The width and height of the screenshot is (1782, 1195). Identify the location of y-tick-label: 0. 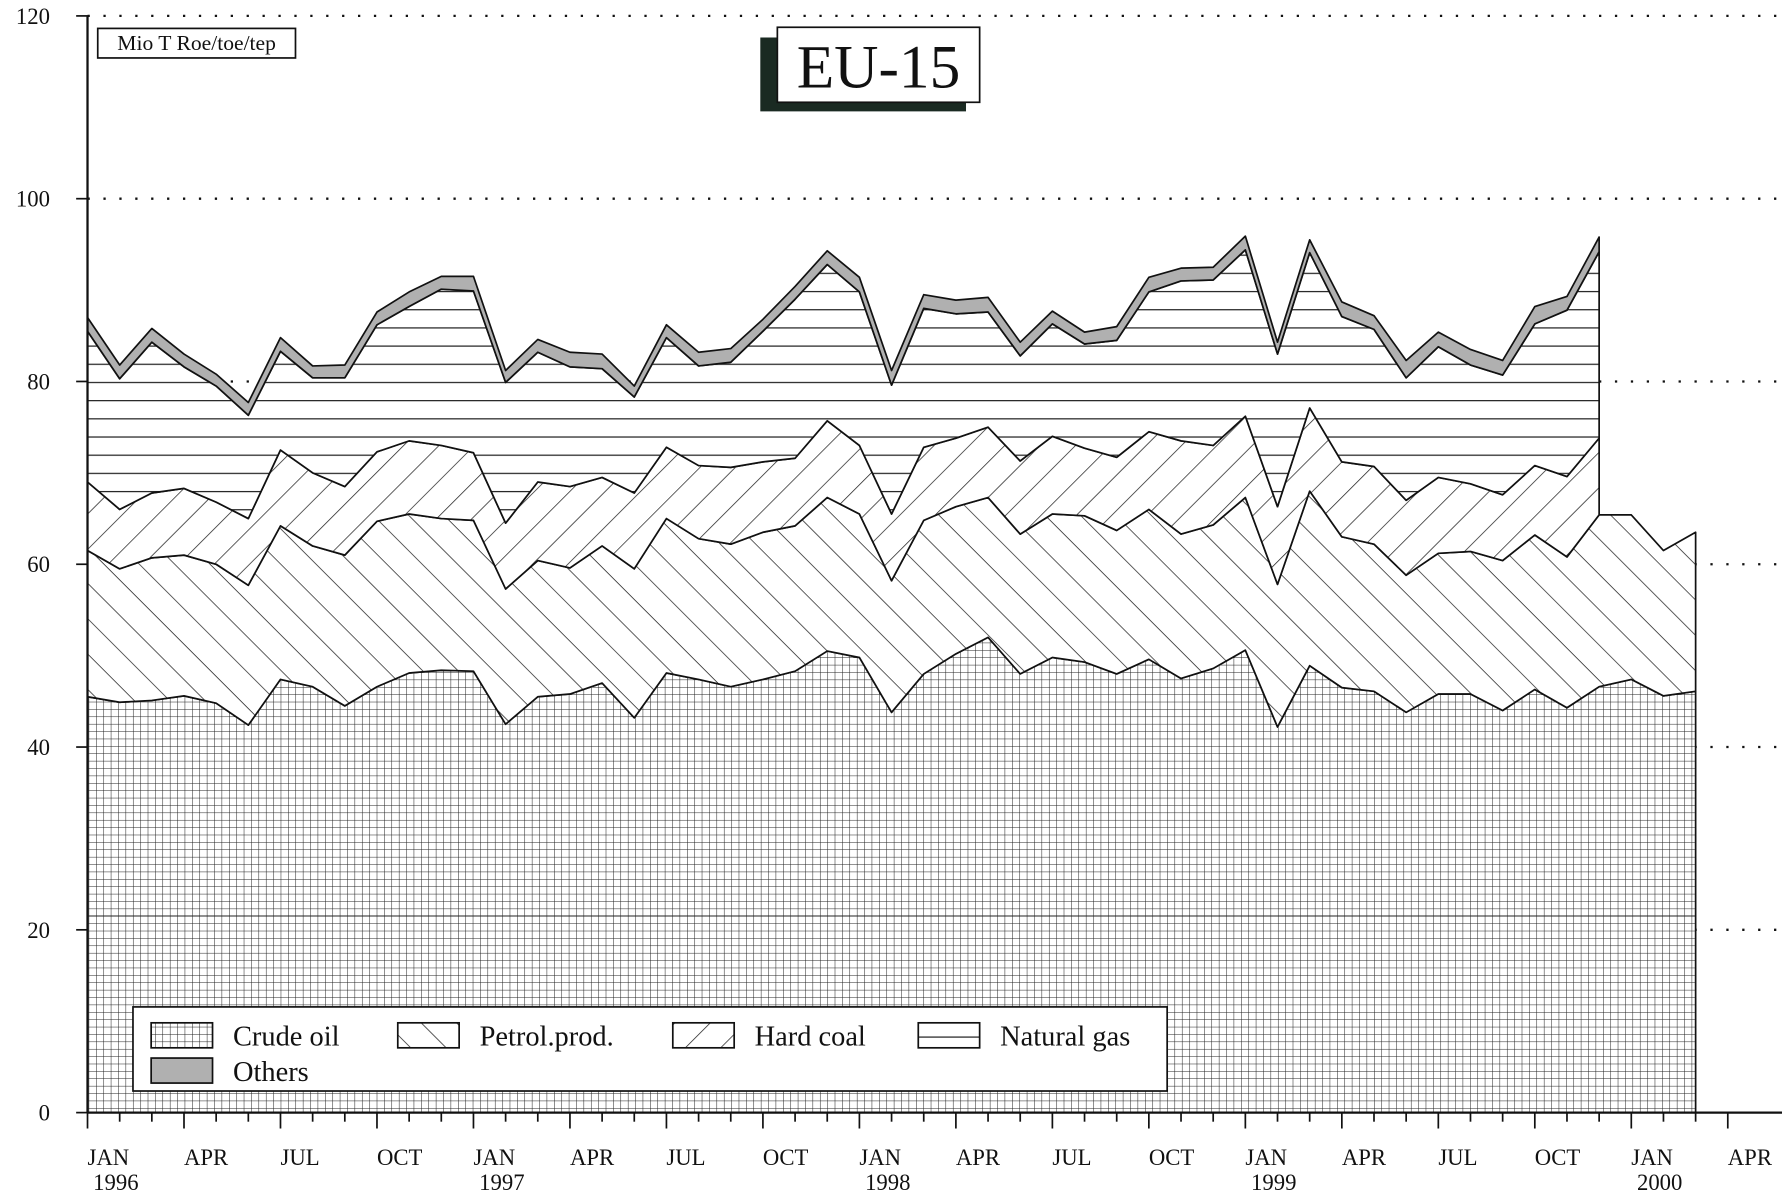
(44, 1113).